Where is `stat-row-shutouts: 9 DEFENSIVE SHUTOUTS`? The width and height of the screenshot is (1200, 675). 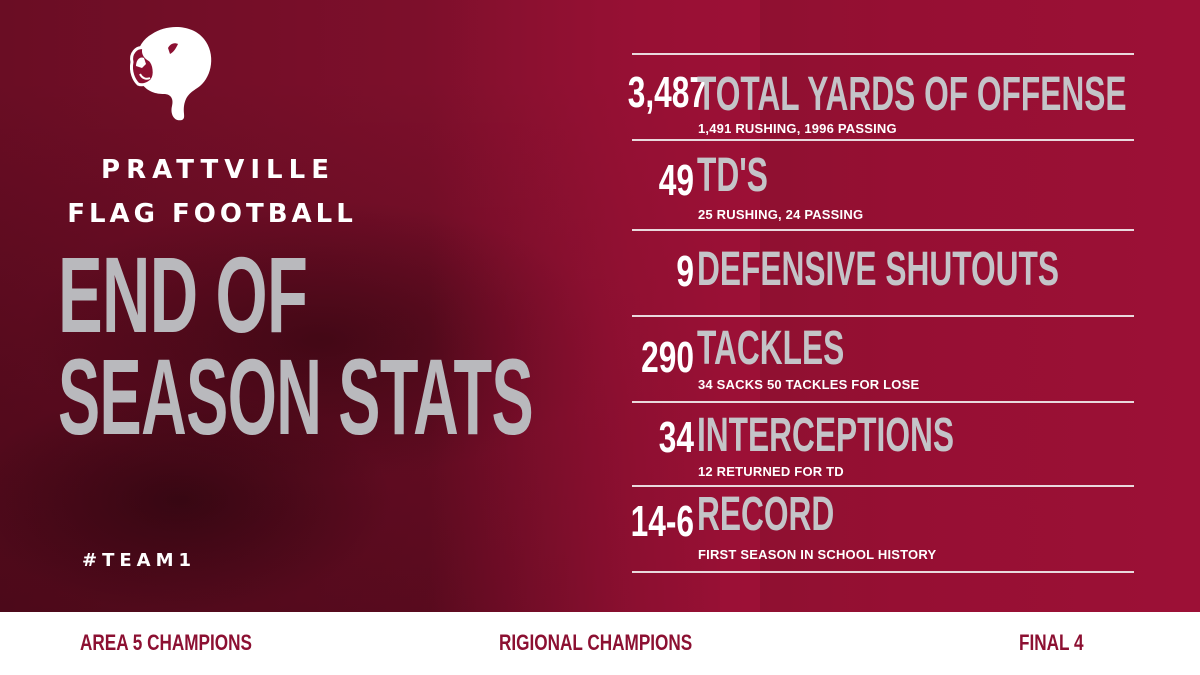 stat-row-shutouts: 9 DEFENSIVE SHUTOUTS is located at coordinates (883, 273).